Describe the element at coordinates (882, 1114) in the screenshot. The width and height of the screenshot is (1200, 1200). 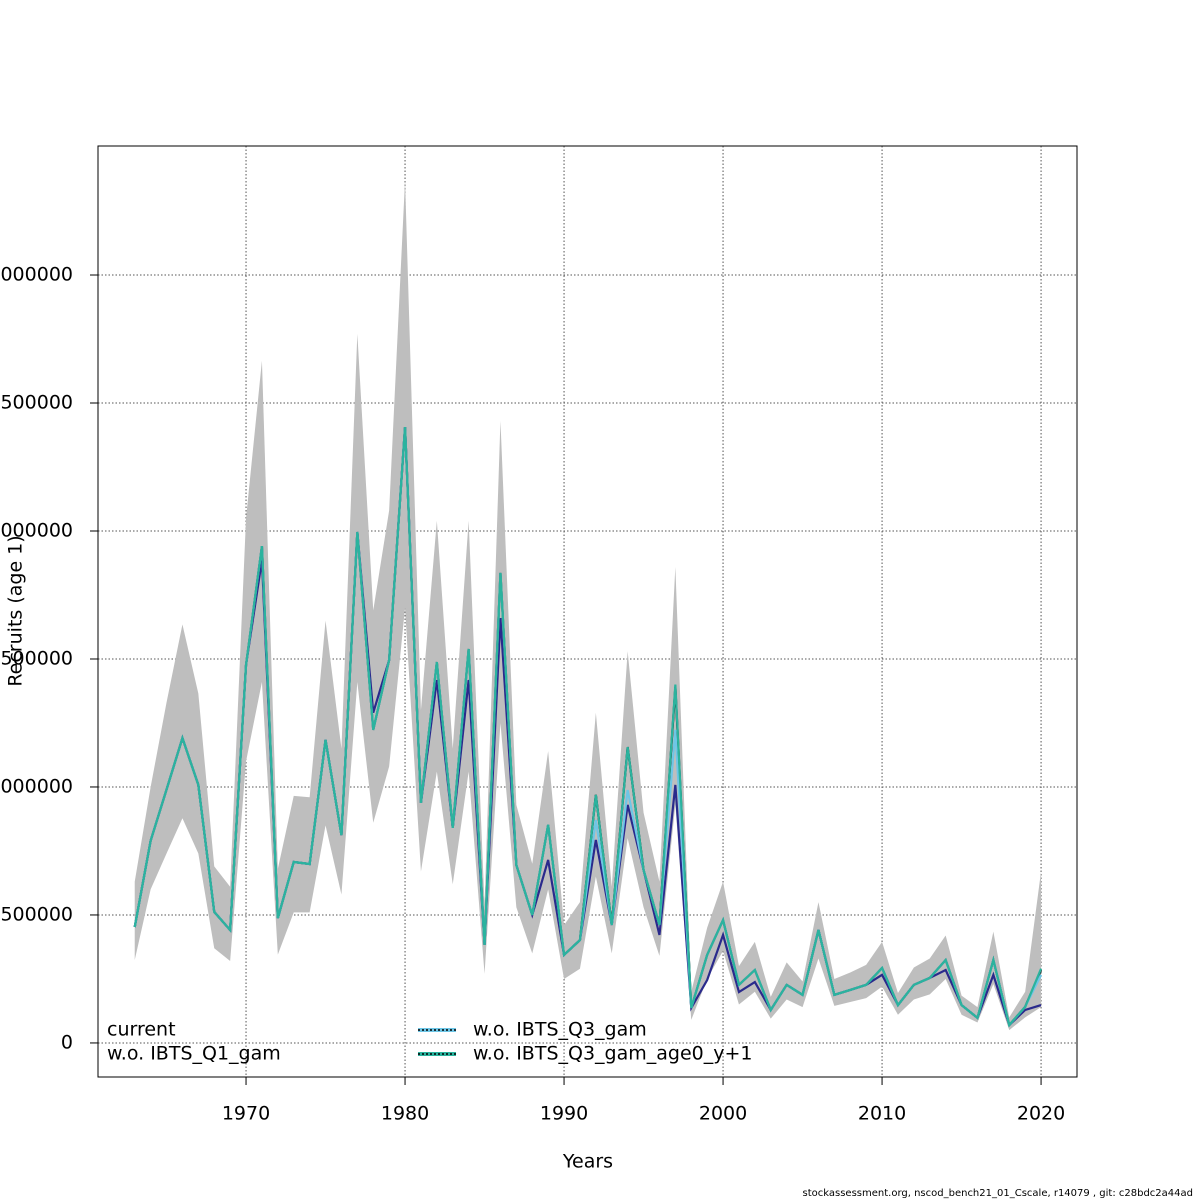
I see `x-tick-label: 2010` at that location.